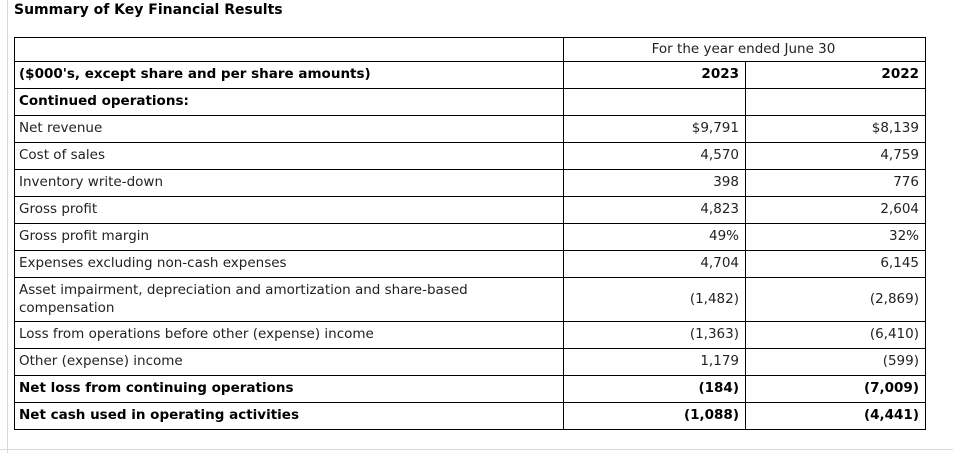 This screenshot has height=453, width=953. Describe the element at coordinates (7, 226) in the screenshot. I see `page-edge-vertical-rule` at that location.